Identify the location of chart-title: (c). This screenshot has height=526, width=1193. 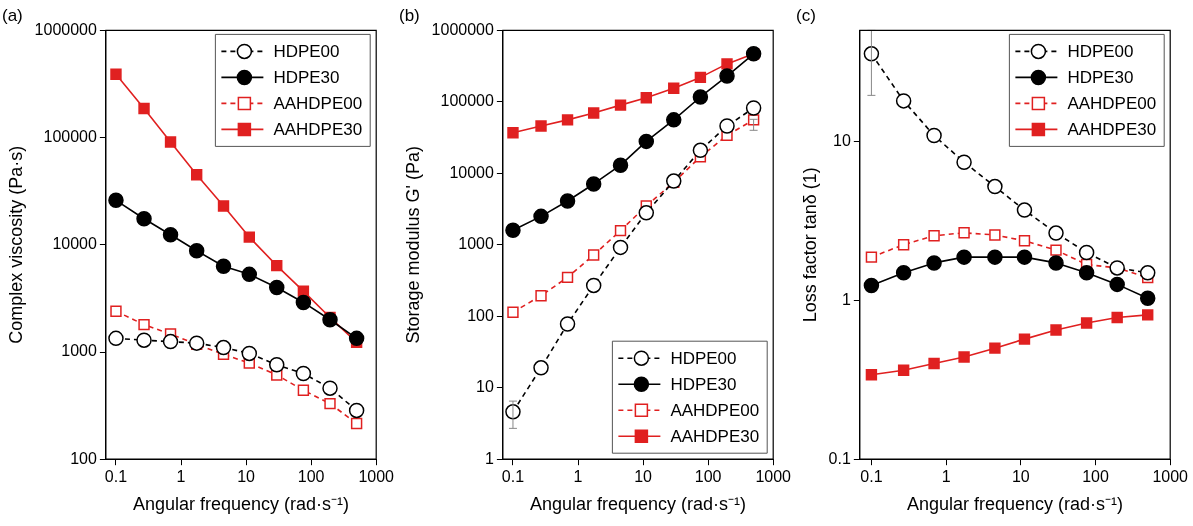
(806, 15).